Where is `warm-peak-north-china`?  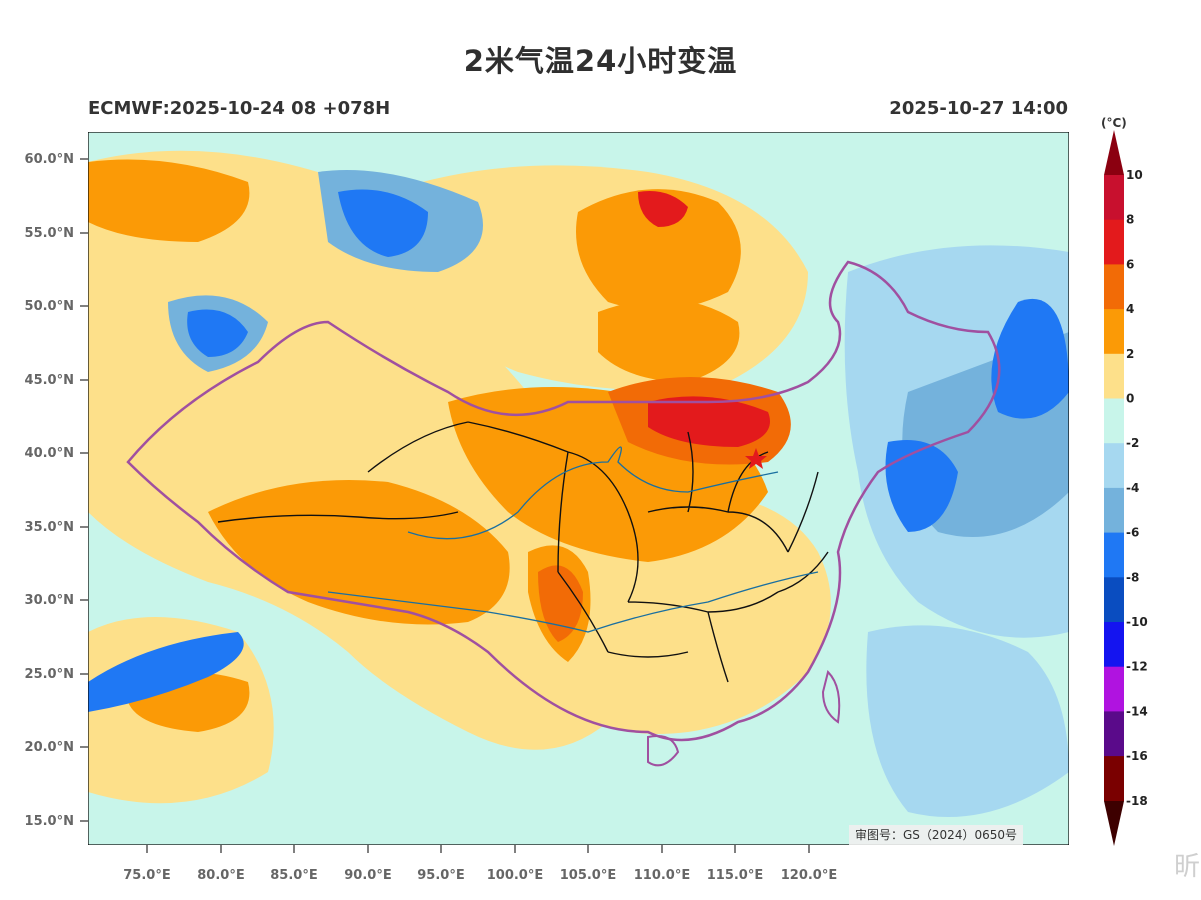 warm-peak-north-china is located at coordinates (709, 421).